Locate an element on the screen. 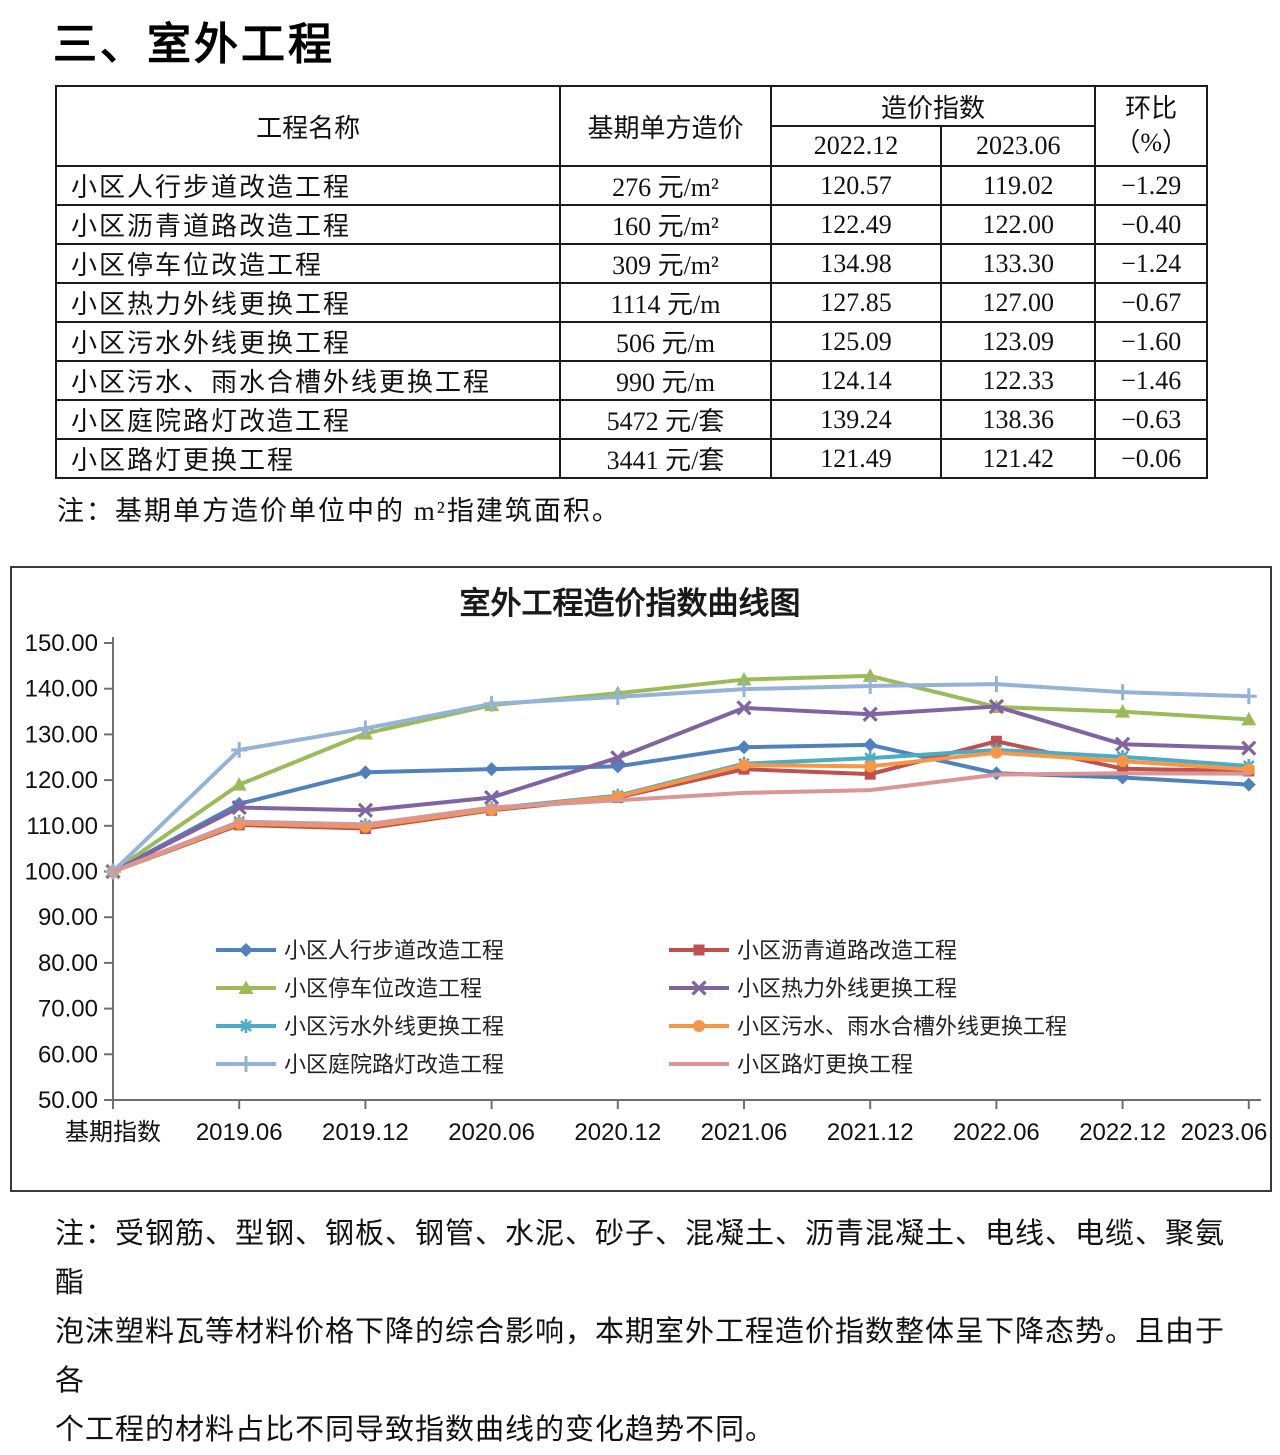  cell-index_2022_12: 121.49 is located at coordinates (856, 458).